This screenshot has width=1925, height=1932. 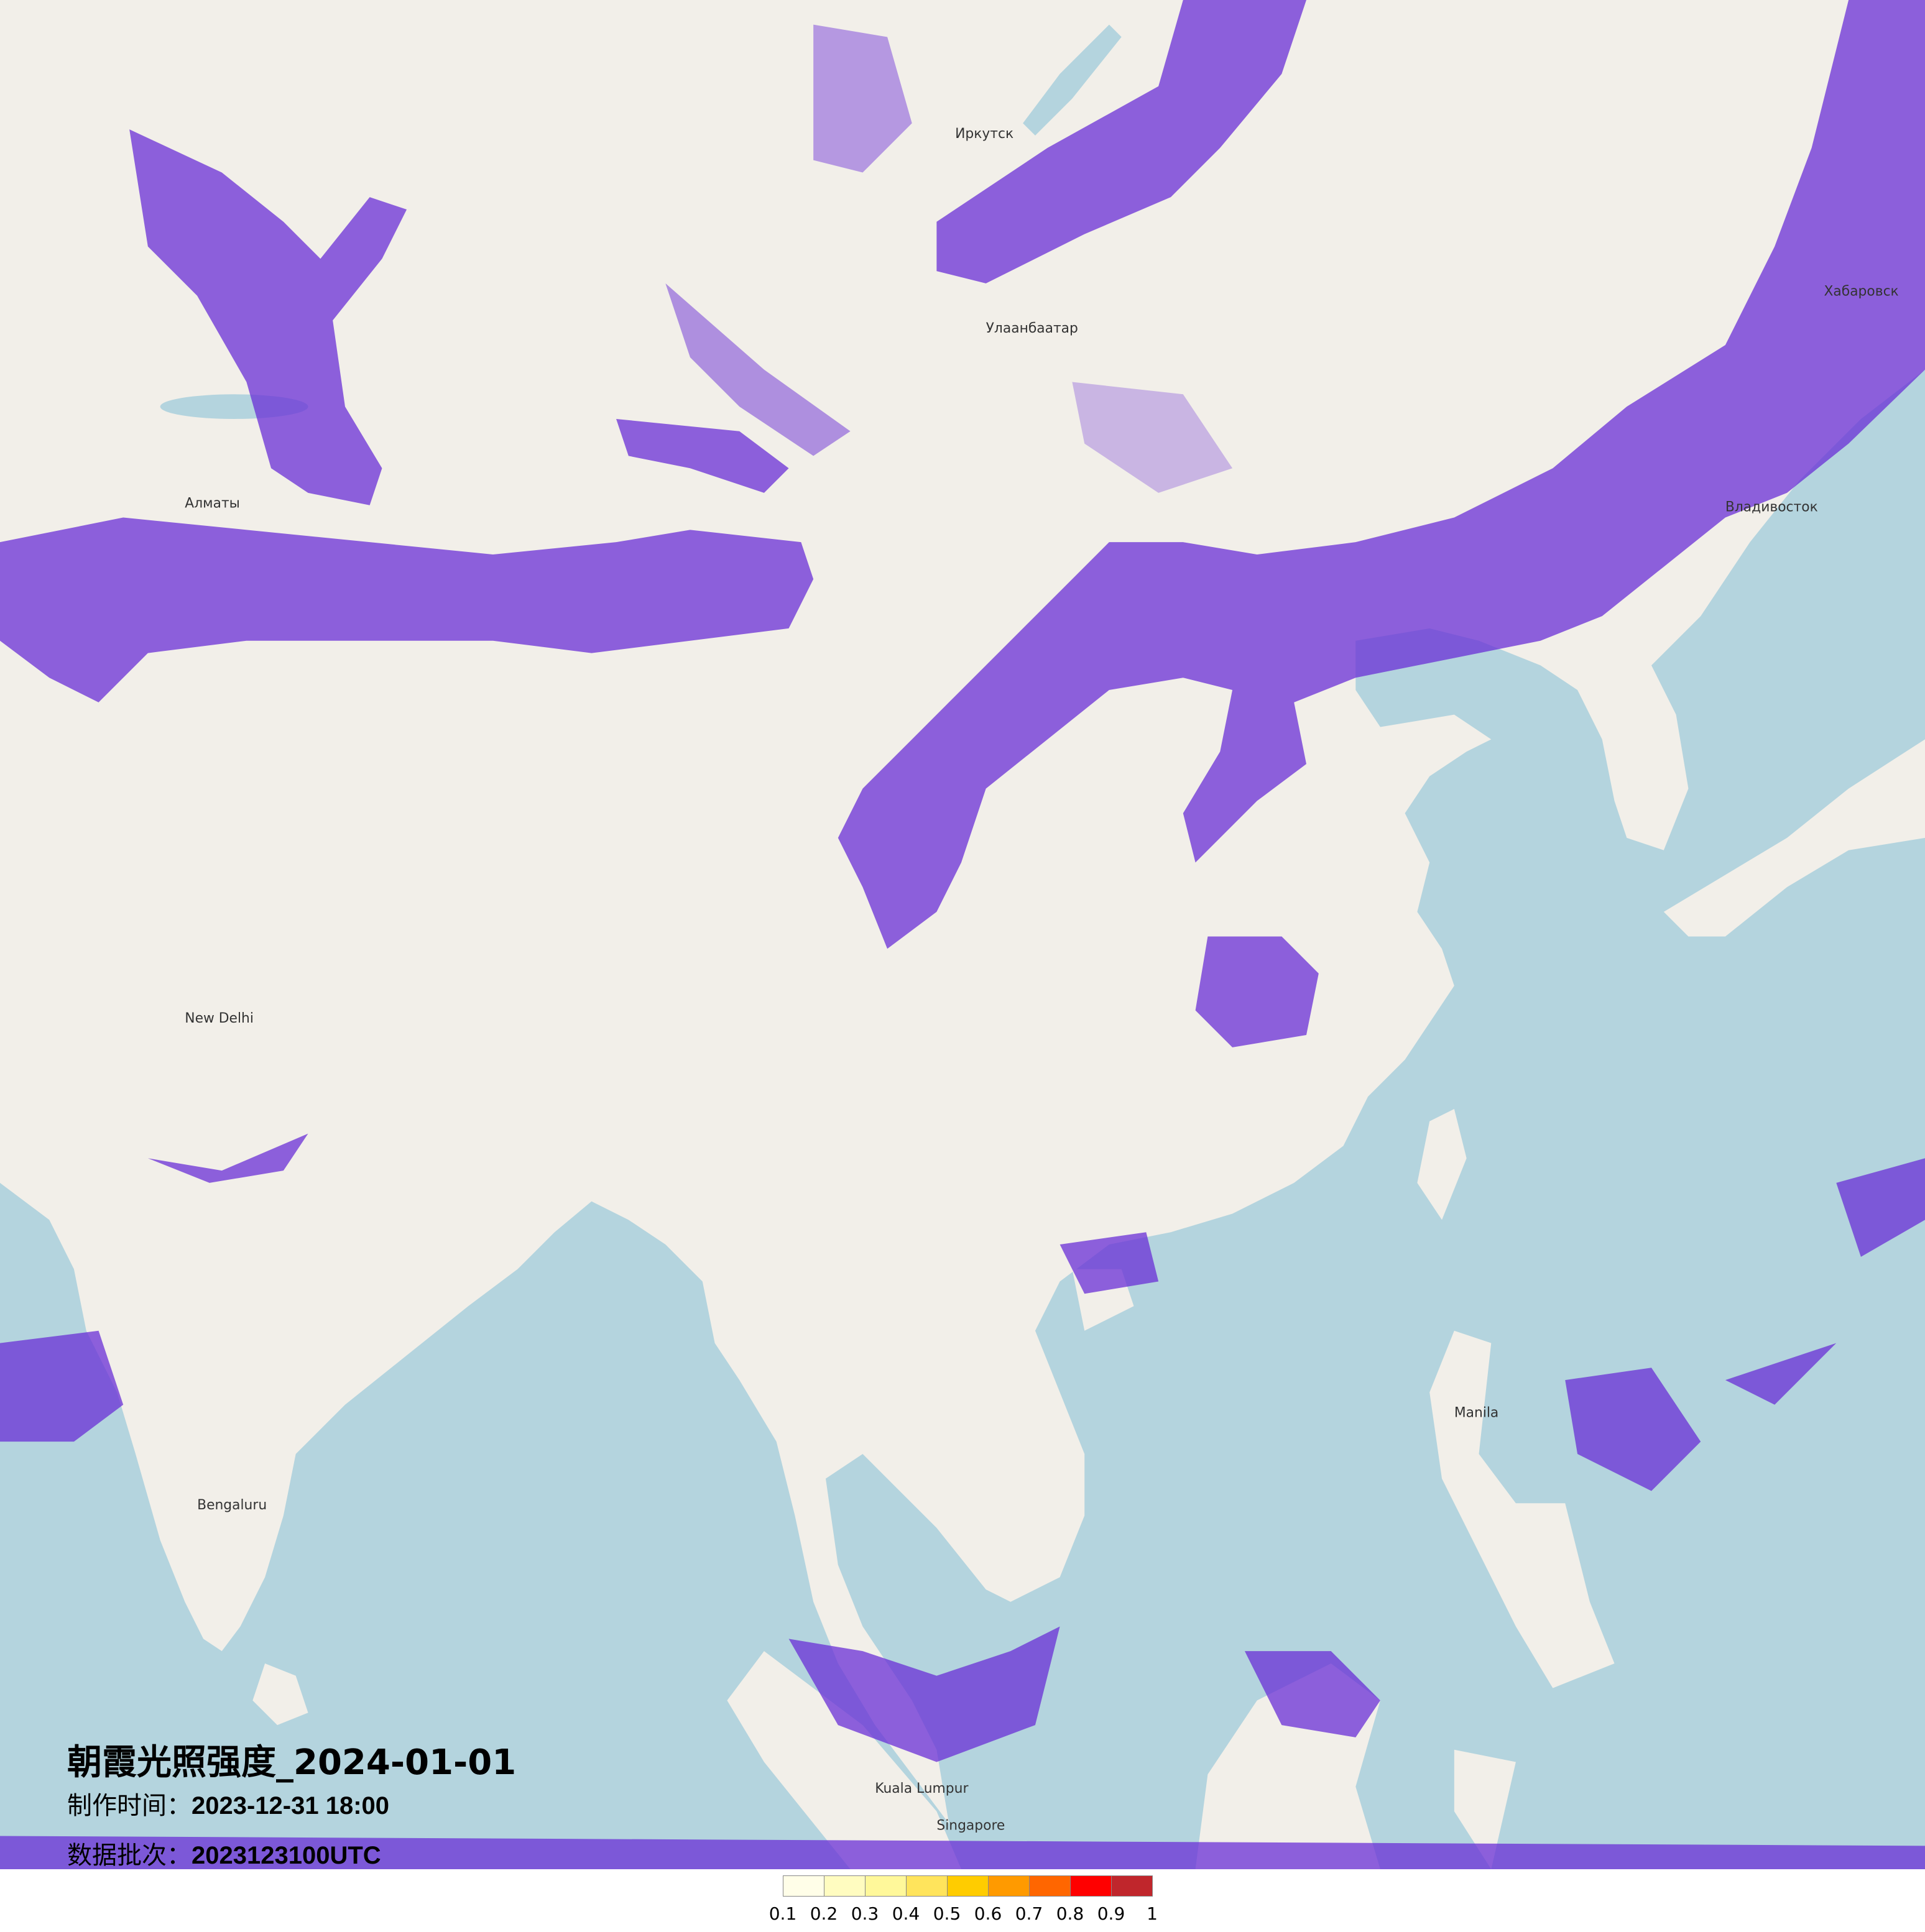 What do you see at coordinates (1109, 1263) in the screenshot?
I see `glow-region-guangxi` at bounding box center [1109, 1263].